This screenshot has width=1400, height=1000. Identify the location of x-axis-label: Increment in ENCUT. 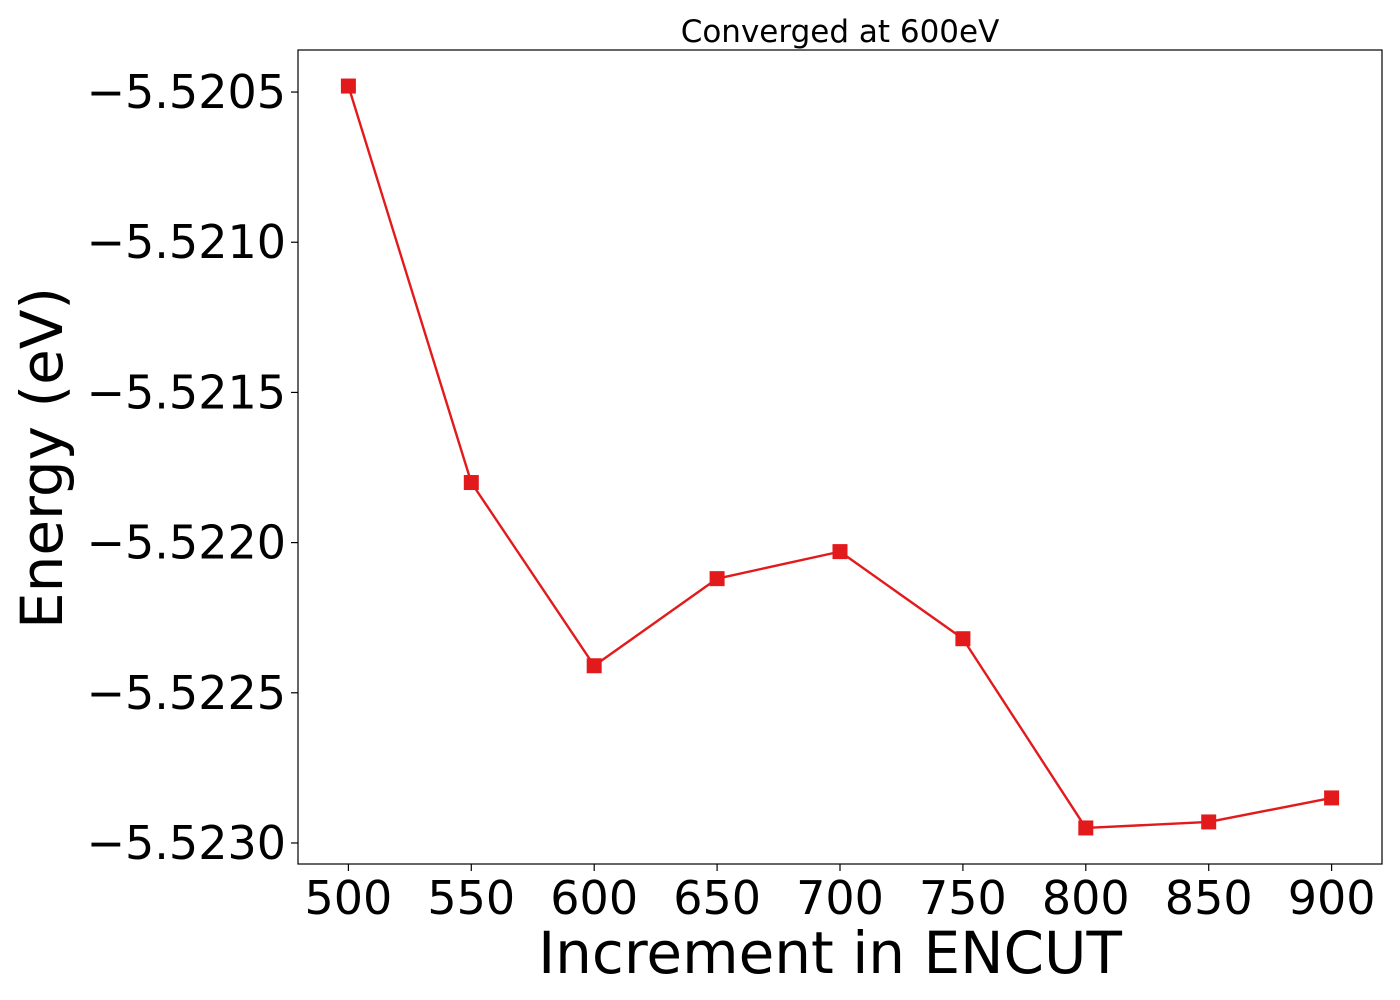
(830, 953).